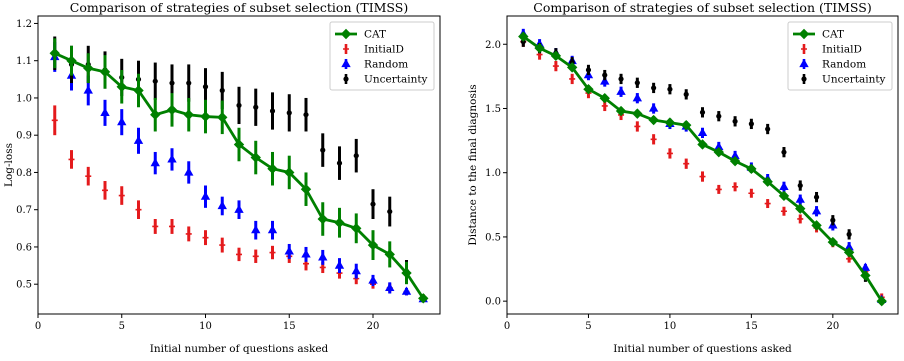 The width and height of the screenshot is (904, 361). I want to click on legend: CAT InitialD Random Uncertainty, so click(840, 56).